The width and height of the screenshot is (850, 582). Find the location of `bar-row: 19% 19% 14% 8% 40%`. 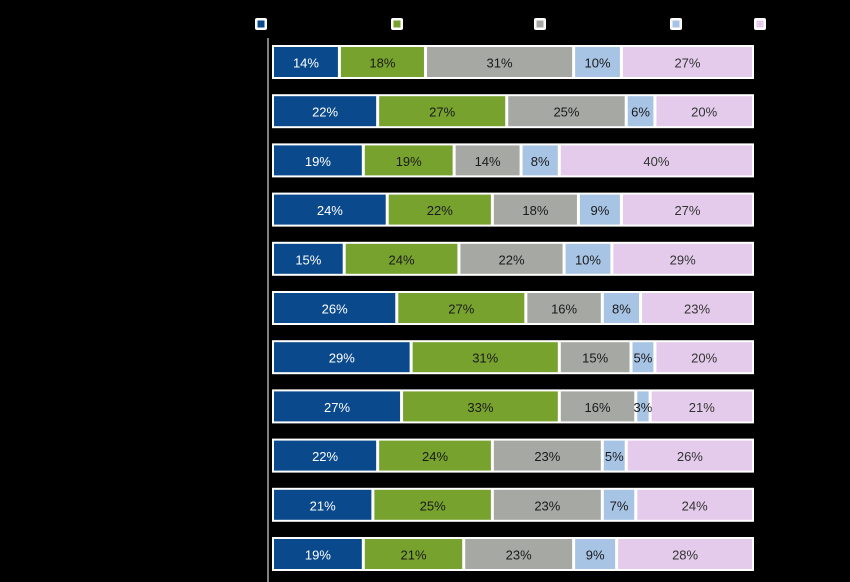

bar-row: 19% 19% 14% 8% 40% is located at coordinates (513, 160).